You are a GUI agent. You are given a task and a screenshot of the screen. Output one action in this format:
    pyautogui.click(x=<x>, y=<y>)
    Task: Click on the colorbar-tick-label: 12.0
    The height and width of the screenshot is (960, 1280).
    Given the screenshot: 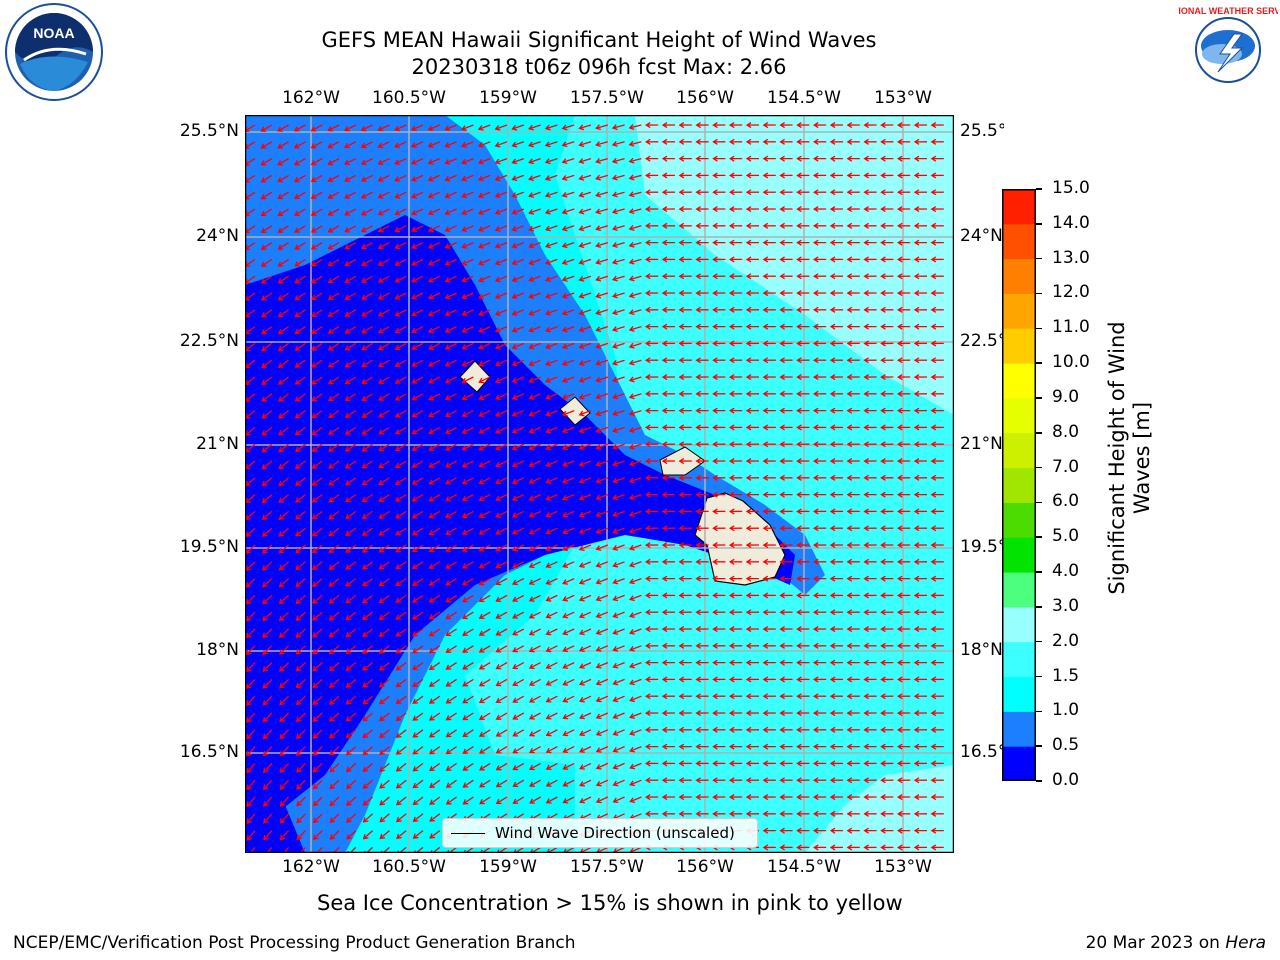 What is the action you would take?
    pyautogui.click(x=1071, y=292)
    